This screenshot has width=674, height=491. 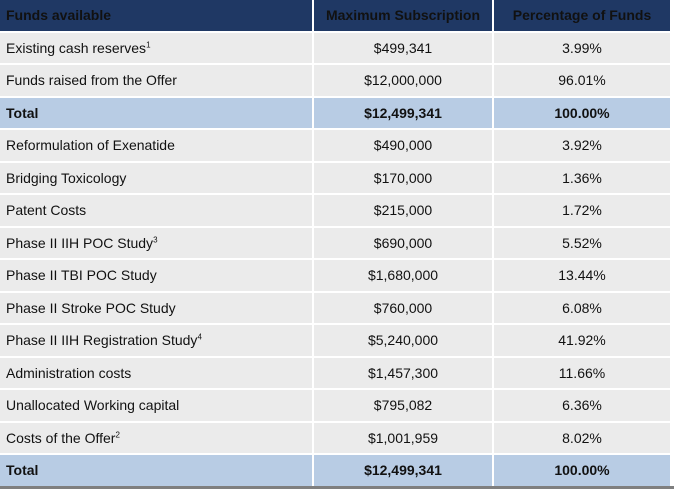 I want to click on row-label-cell: Administration costs, so click(x=157, y=373).